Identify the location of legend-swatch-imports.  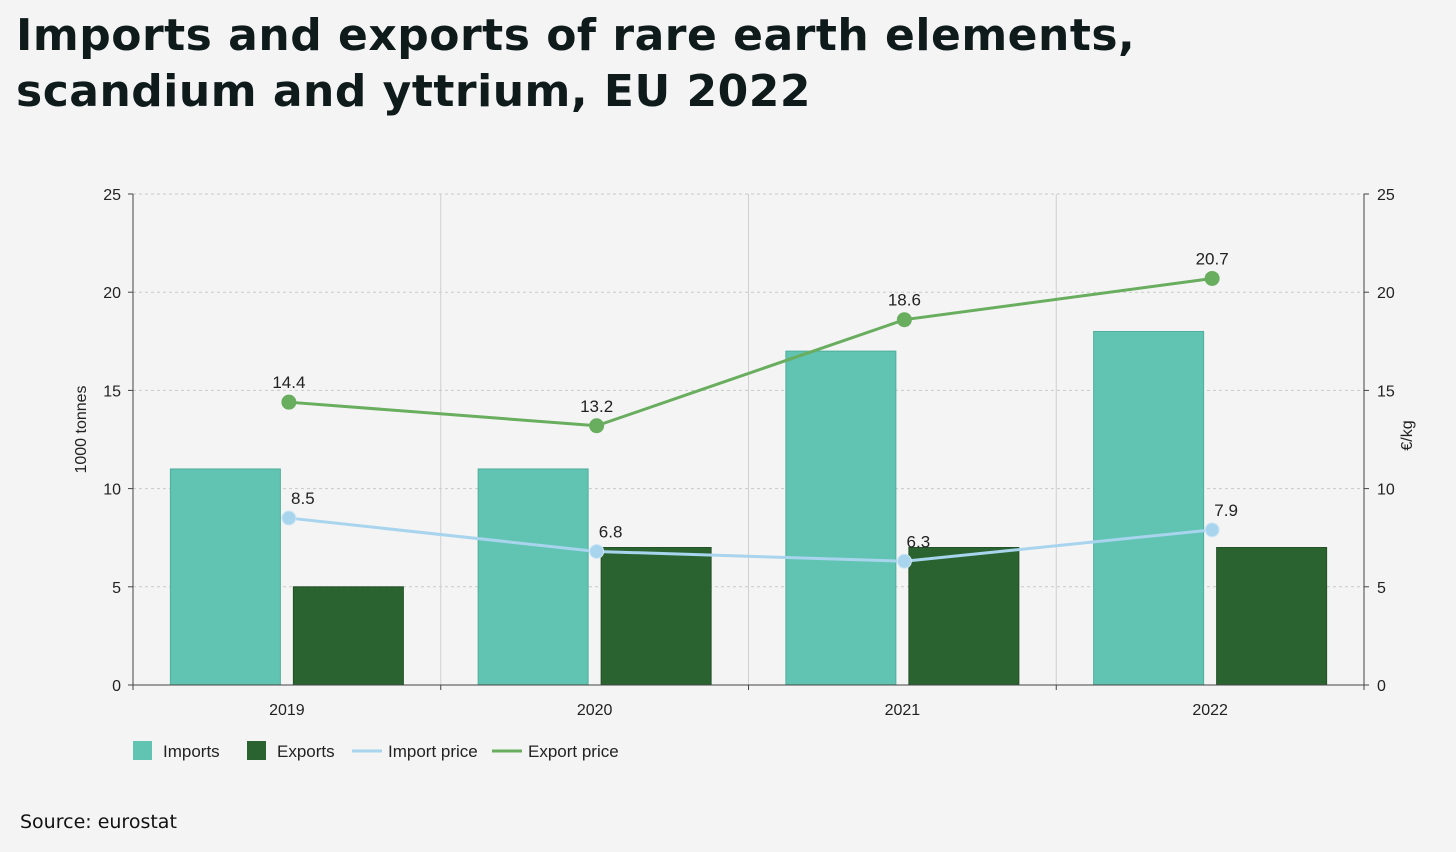
(142, 750).